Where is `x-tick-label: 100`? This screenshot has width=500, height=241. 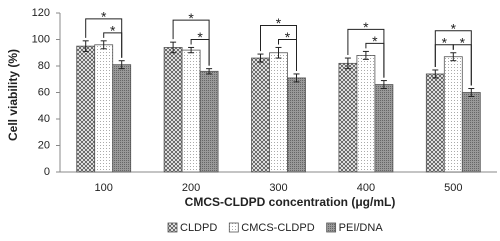
x-tick-label: 100 is located at coordinates (104, 188).